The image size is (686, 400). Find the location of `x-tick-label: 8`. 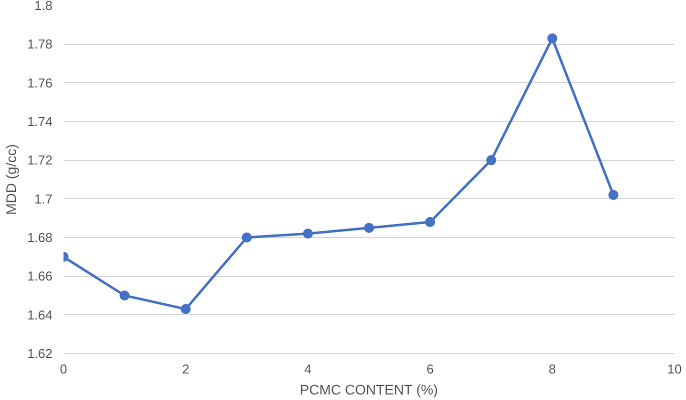

x-tick-label: 8 is located at coordinates (552, 369).